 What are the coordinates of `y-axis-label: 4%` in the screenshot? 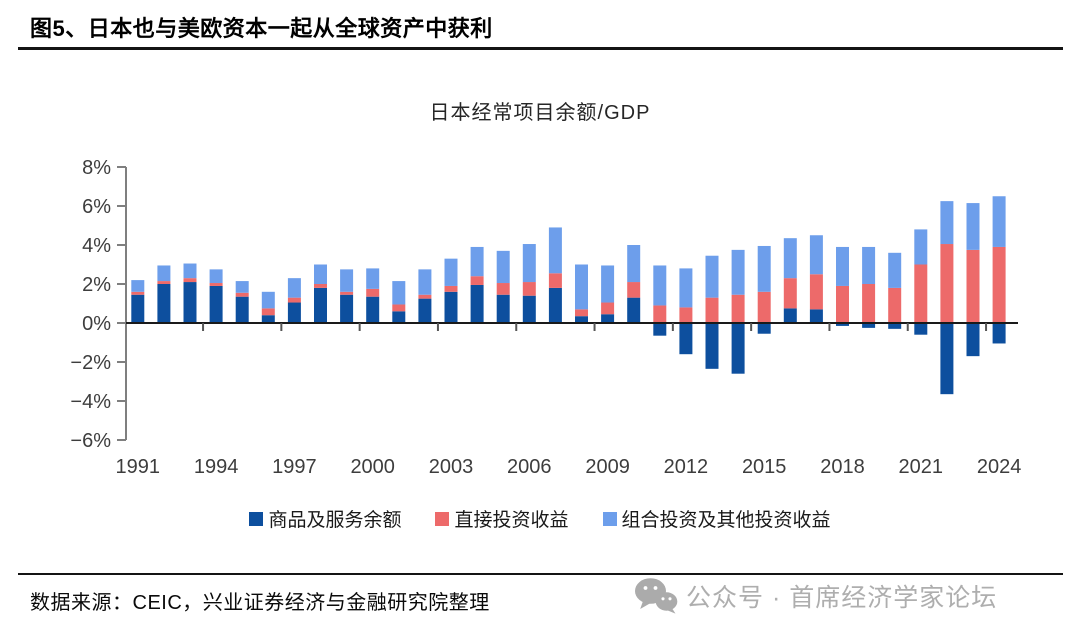 It's located at (96, 246).